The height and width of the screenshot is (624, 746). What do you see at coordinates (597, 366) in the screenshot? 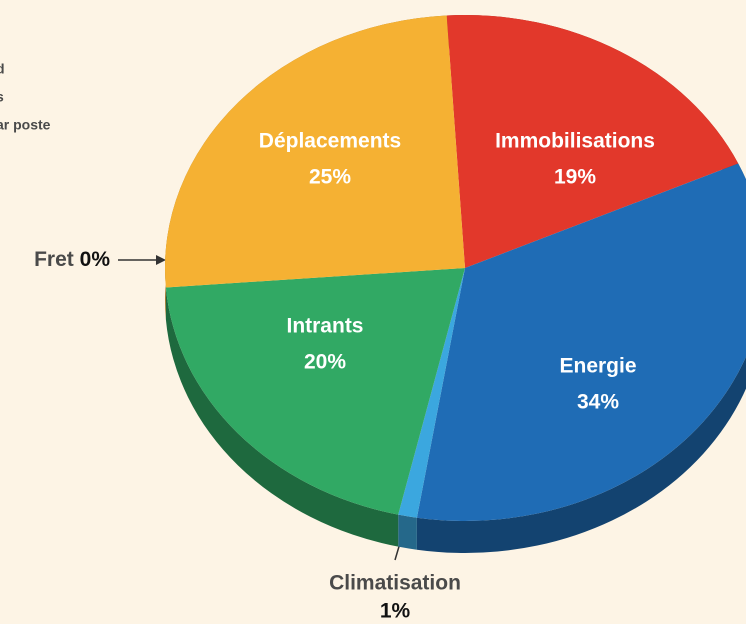
I see `slice-label: Energie` at bounding box center [597, 366].